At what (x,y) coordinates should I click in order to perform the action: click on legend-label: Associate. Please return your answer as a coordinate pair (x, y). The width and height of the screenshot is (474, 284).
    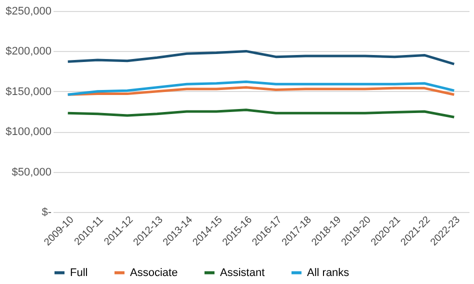
    Looking at the image, I should click on (154, 272).